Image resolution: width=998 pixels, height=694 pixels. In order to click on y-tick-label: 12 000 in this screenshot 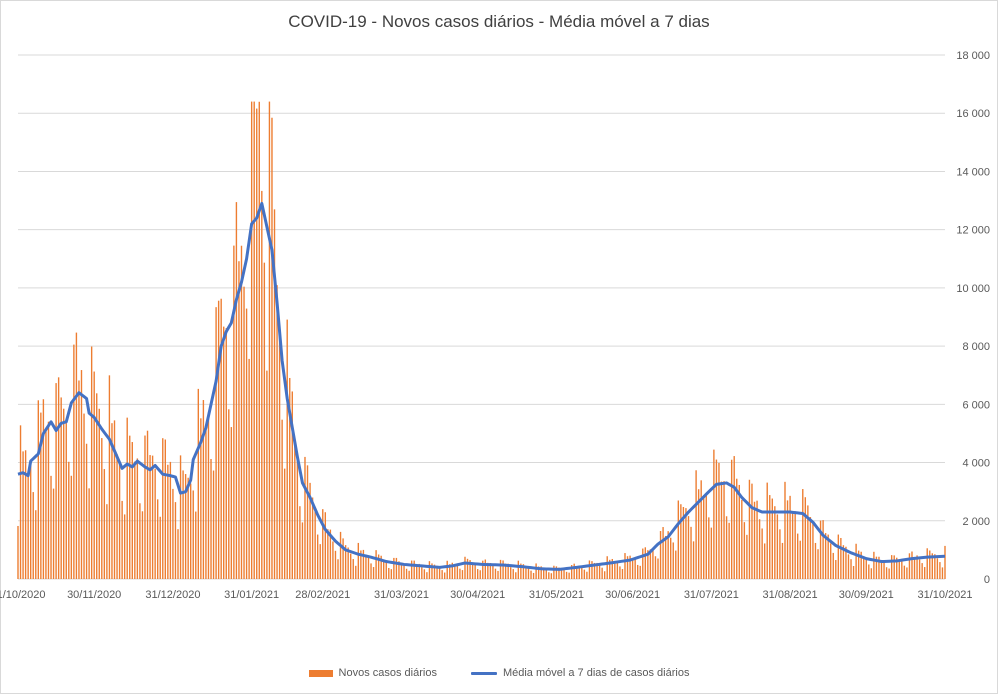, I will do `click(973, 231)`.